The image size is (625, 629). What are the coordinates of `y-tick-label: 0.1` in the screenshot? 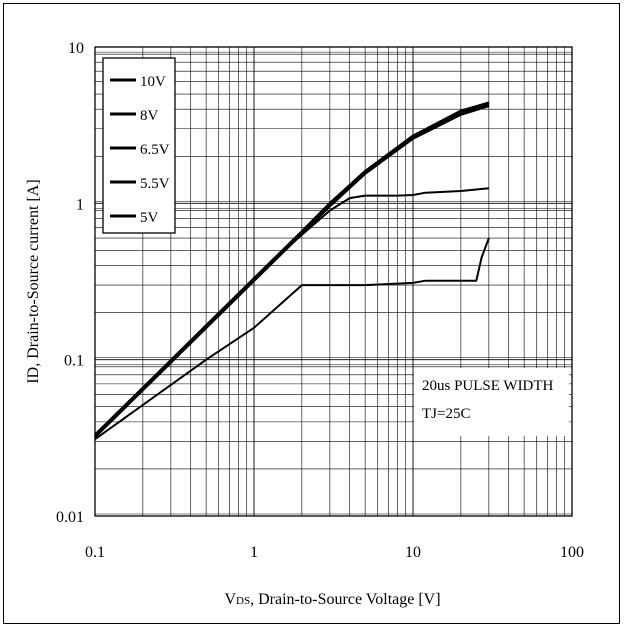 It's located at (74, 361).